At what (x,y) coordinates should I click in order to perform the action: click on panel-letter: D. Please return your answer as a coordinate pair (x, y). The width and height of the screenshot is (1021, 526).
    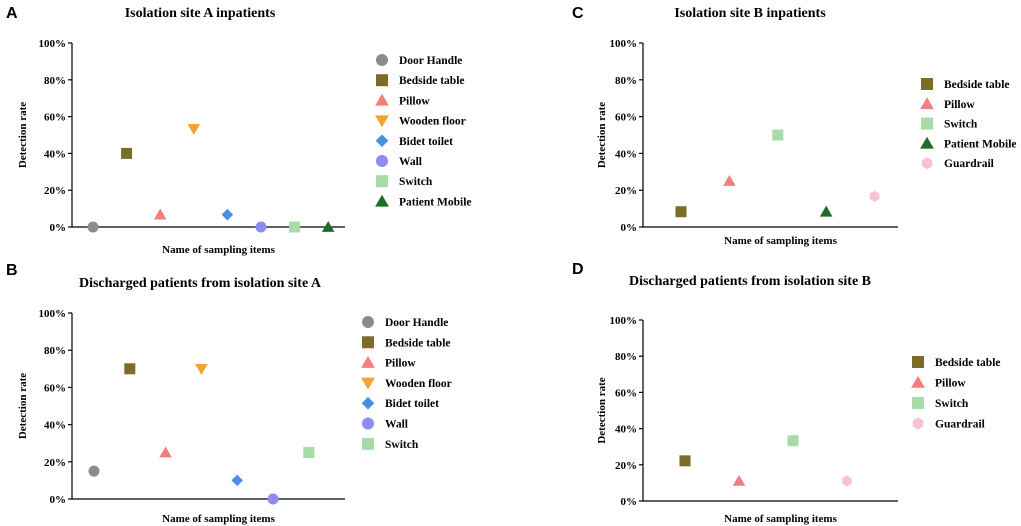
    Looking at the image, I should click on (578, 269).